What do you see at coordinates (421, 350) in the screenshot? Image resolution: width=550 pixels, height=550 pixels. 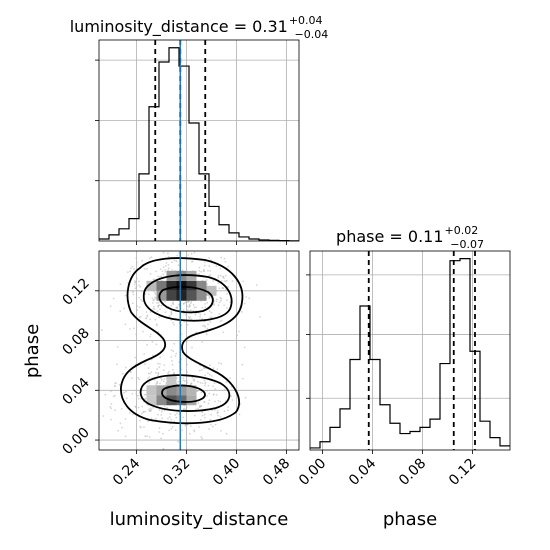 I see `phase-quantile-lines` at bounding box center [421, 350].